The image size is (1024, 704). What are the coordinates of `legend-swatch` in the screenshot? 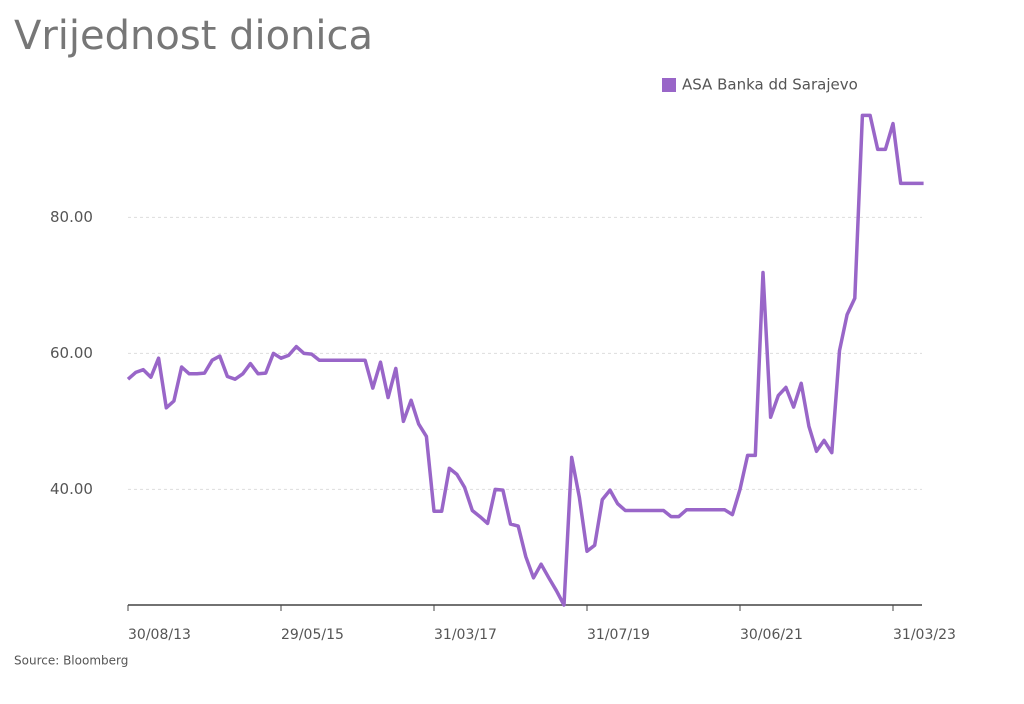 It's located at (669, 85).